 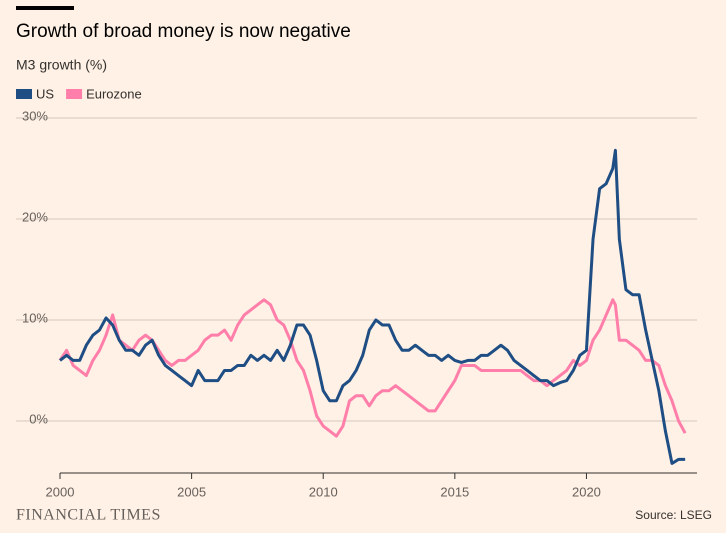 What do you see at coordinates (183, 31) in the screenshot?
I see `chart-title: Growth of broad money is now negative` at bounding box center [183, 31].